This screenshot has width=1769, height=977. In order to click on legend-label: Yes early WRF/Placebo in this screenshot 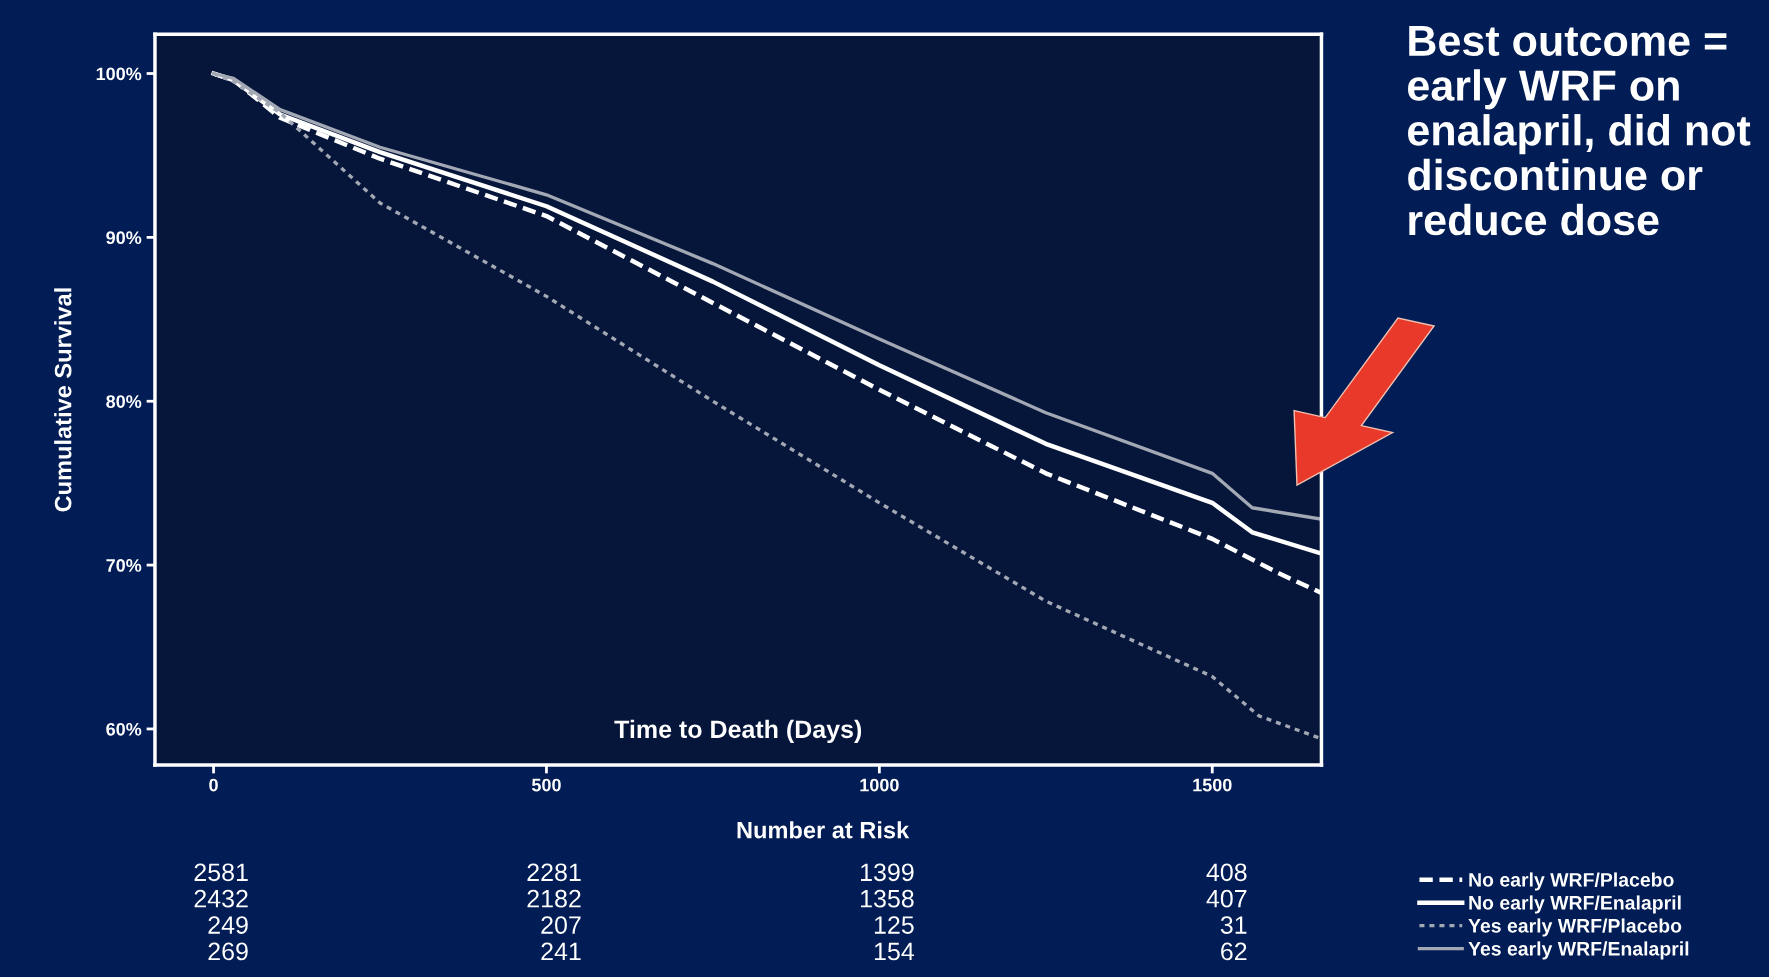, I will do `click(1575, 927)`.